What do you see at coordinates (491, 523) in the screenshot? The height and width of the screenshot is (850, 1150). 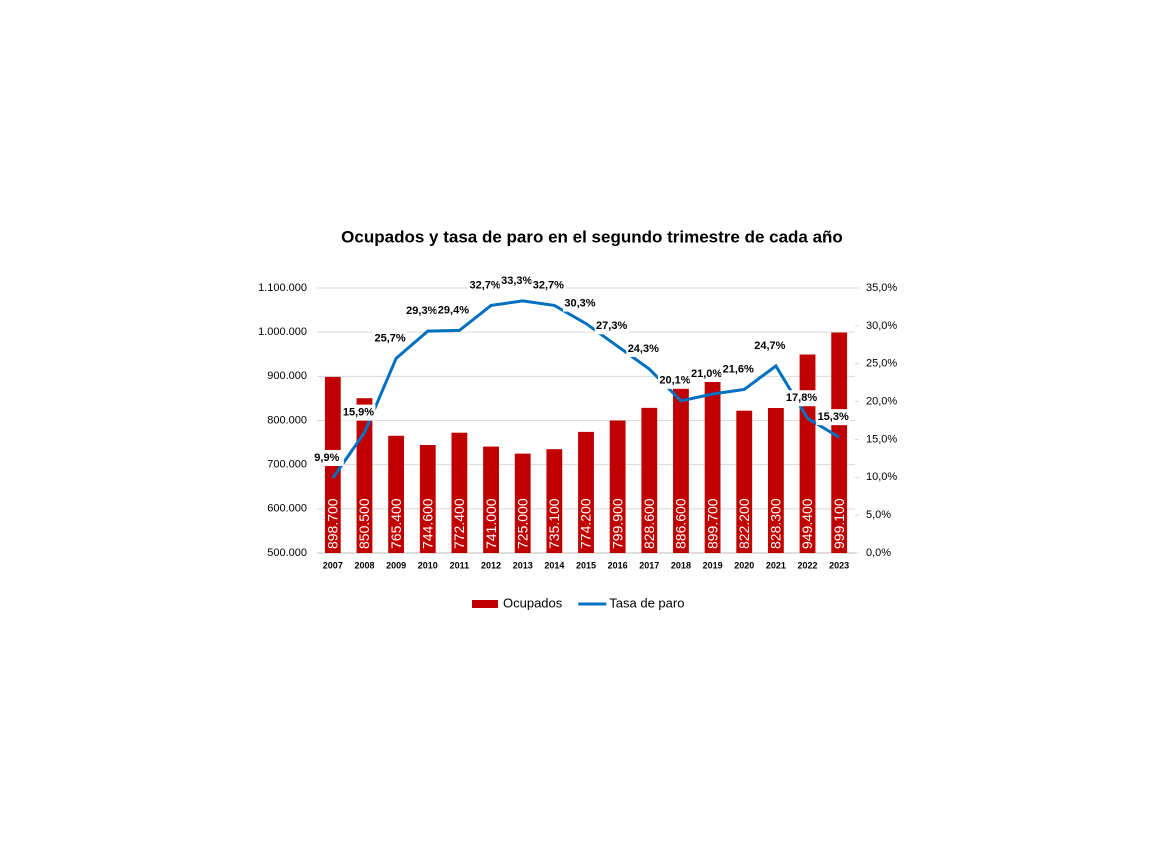 I see `bar-value-label: 741.000` at bounding box center [491, 523].